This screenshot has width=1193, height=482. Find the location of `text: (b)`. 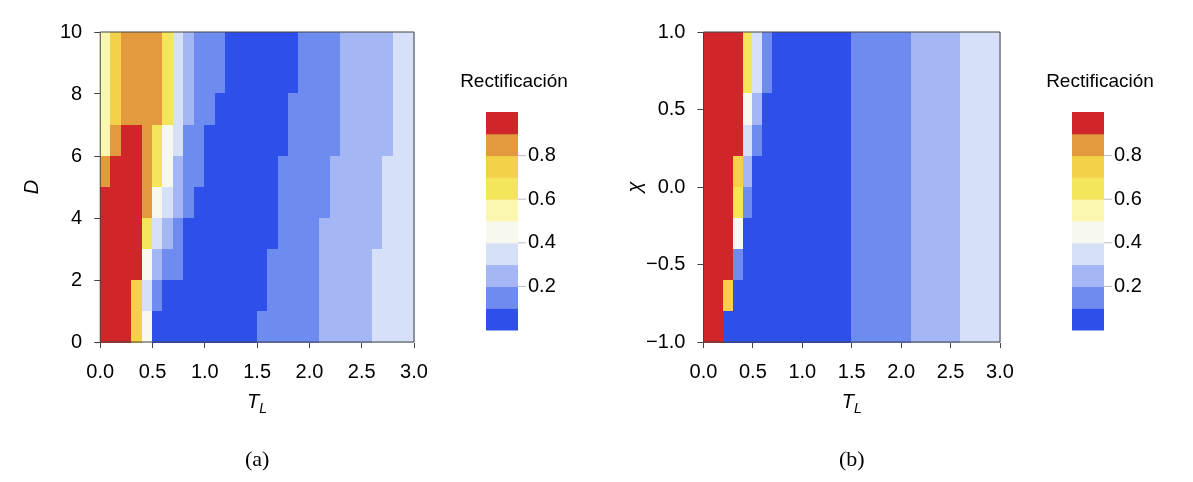

text: (b) is located at coordinates (851, 458).